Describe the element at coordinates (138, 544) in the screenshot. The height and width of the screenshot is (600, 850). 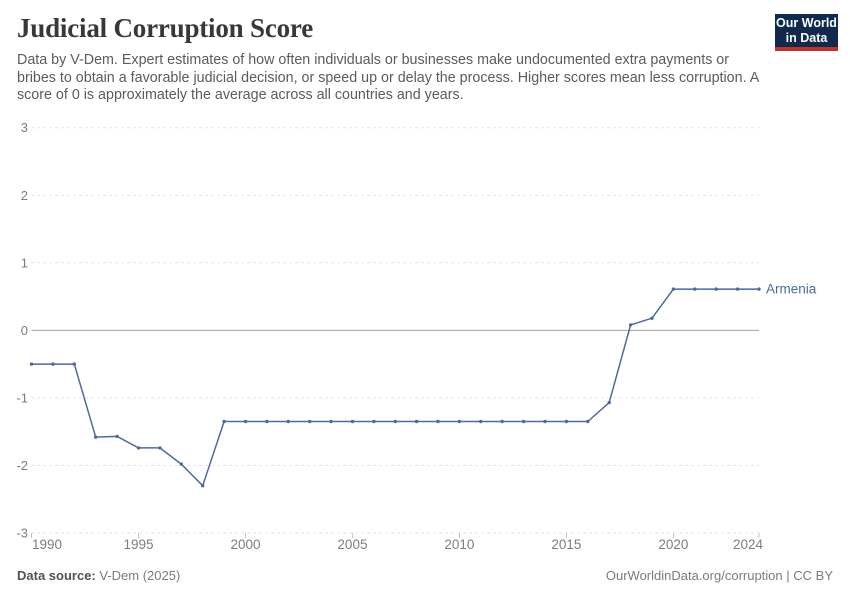
I see `x-tick-label: 1995` at that location.